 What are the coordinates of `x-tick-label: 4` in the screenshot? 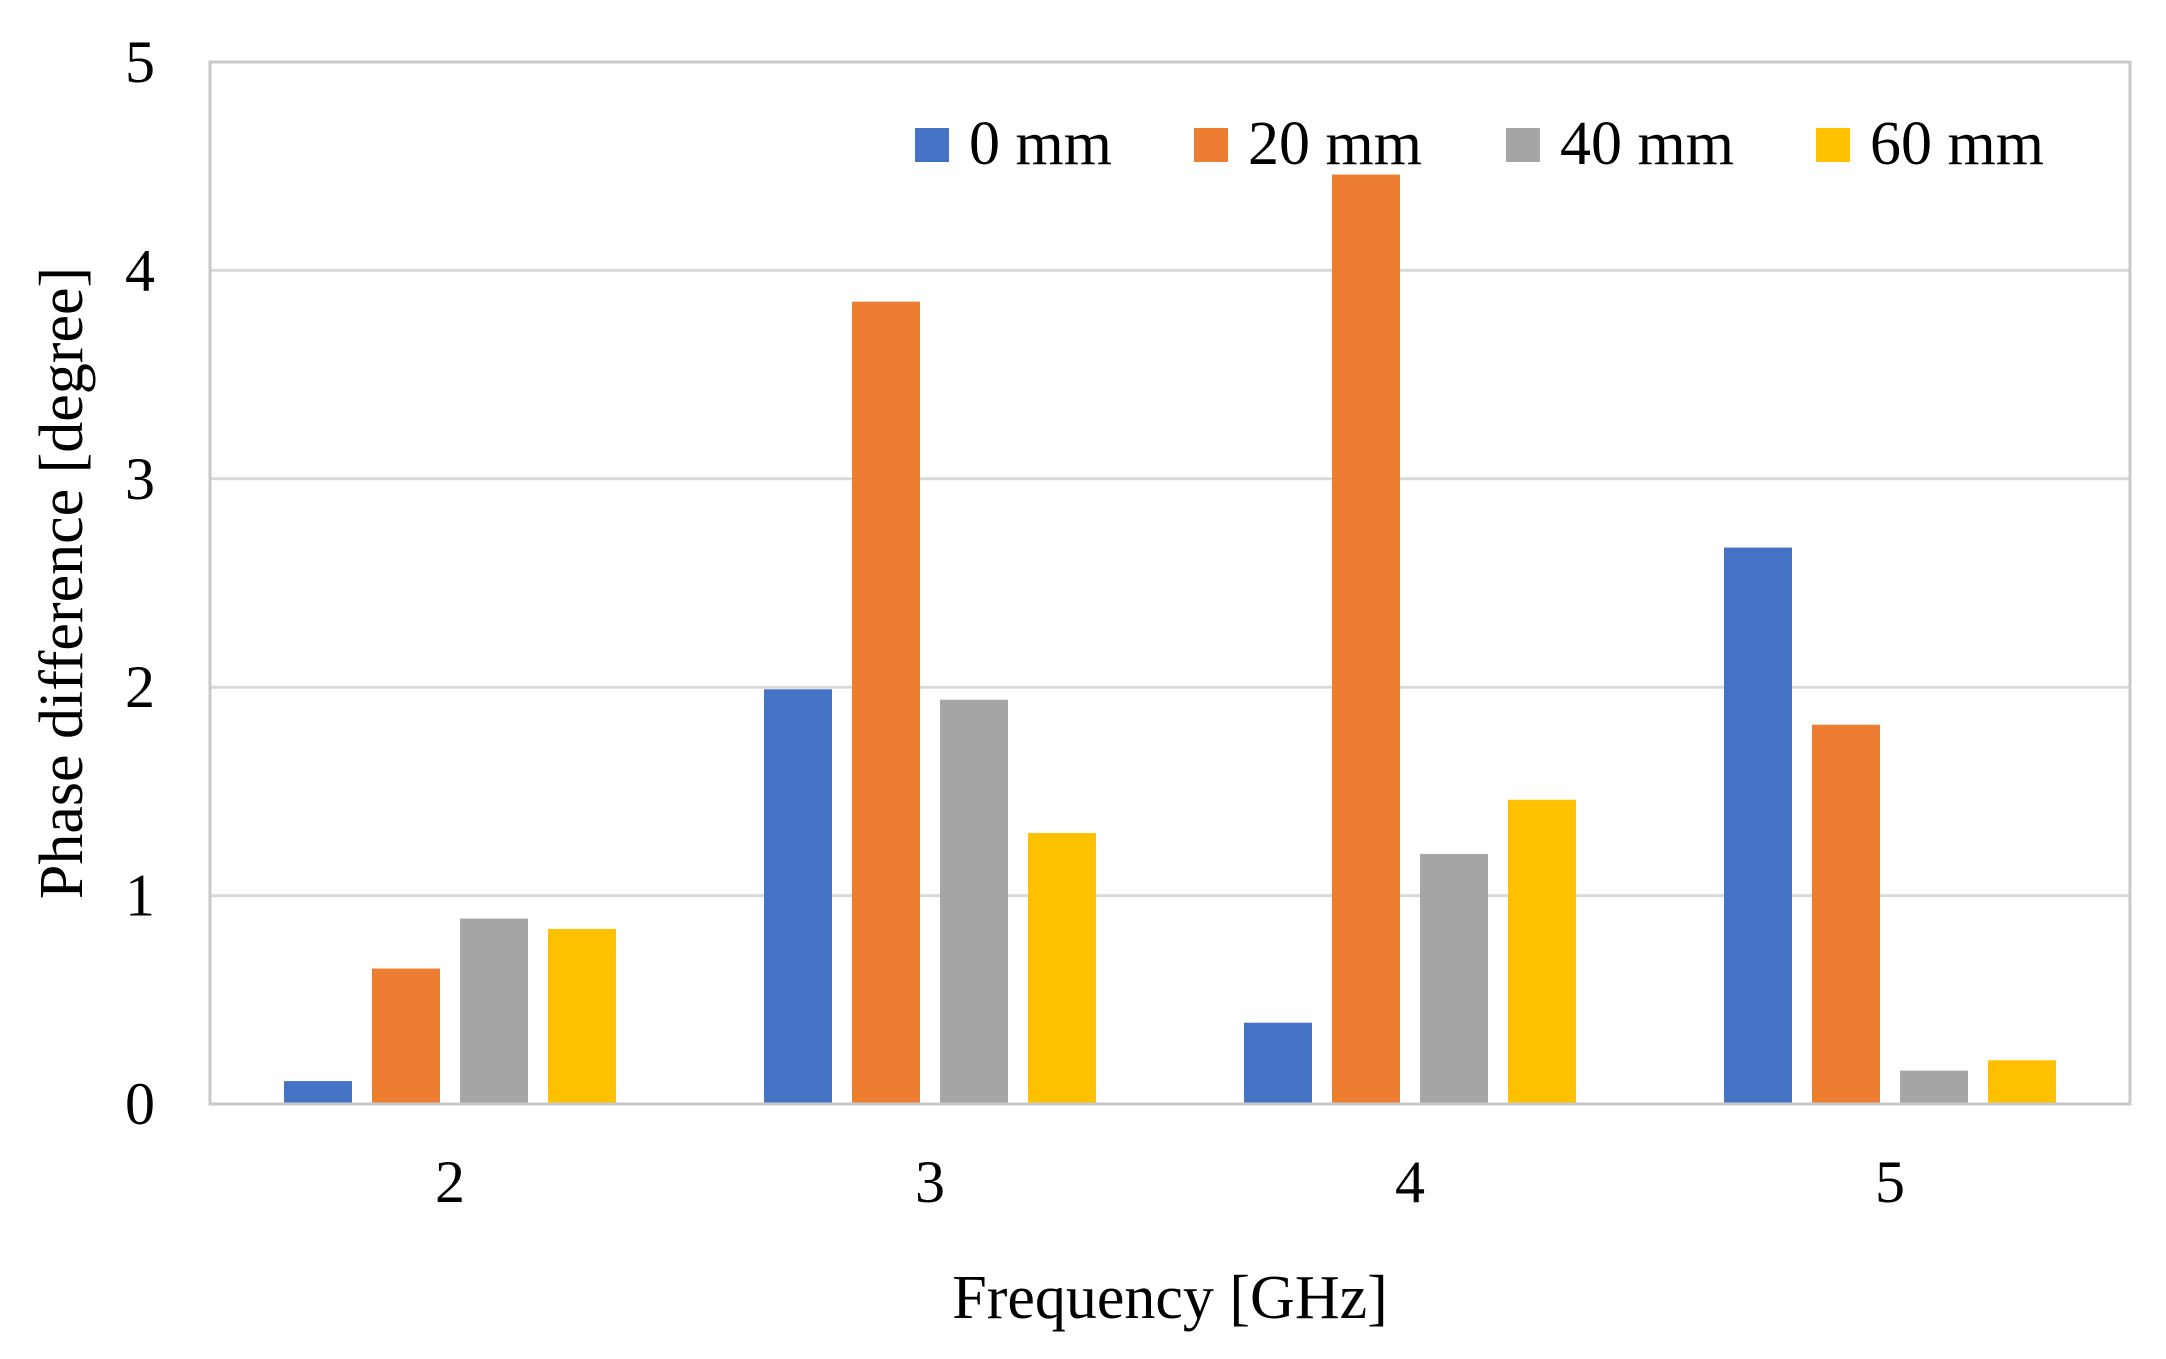 It's located at (1410, 1182).